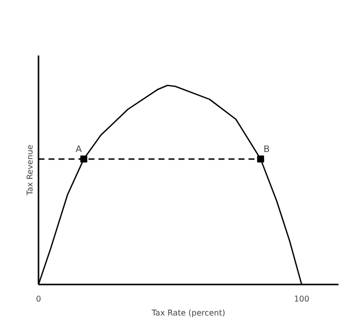  I want to click on x-tick-label: 0, so click(39, 299).